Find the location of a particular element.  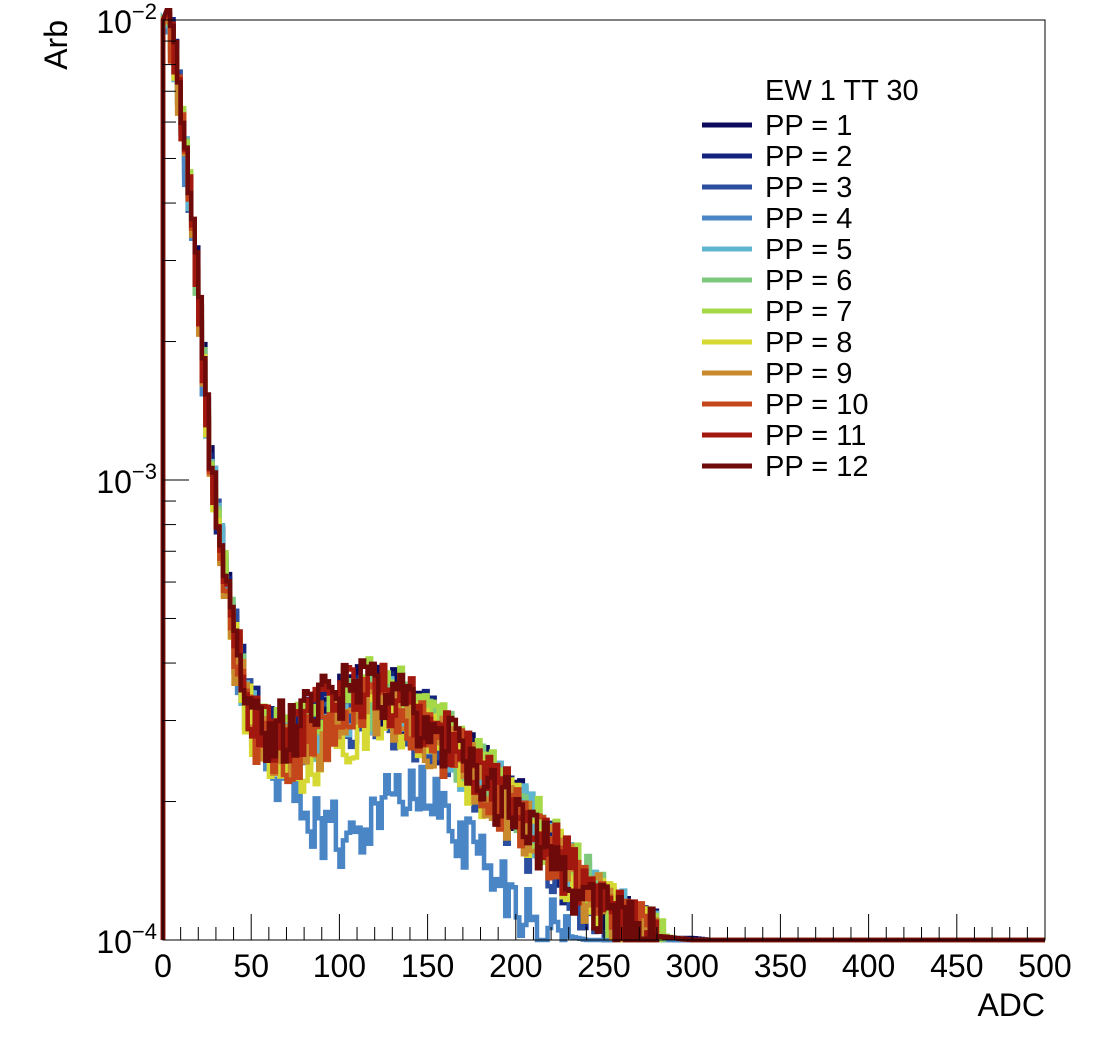

legend-label-pp-11: PP = 11 is located at coordinates (815, 436).